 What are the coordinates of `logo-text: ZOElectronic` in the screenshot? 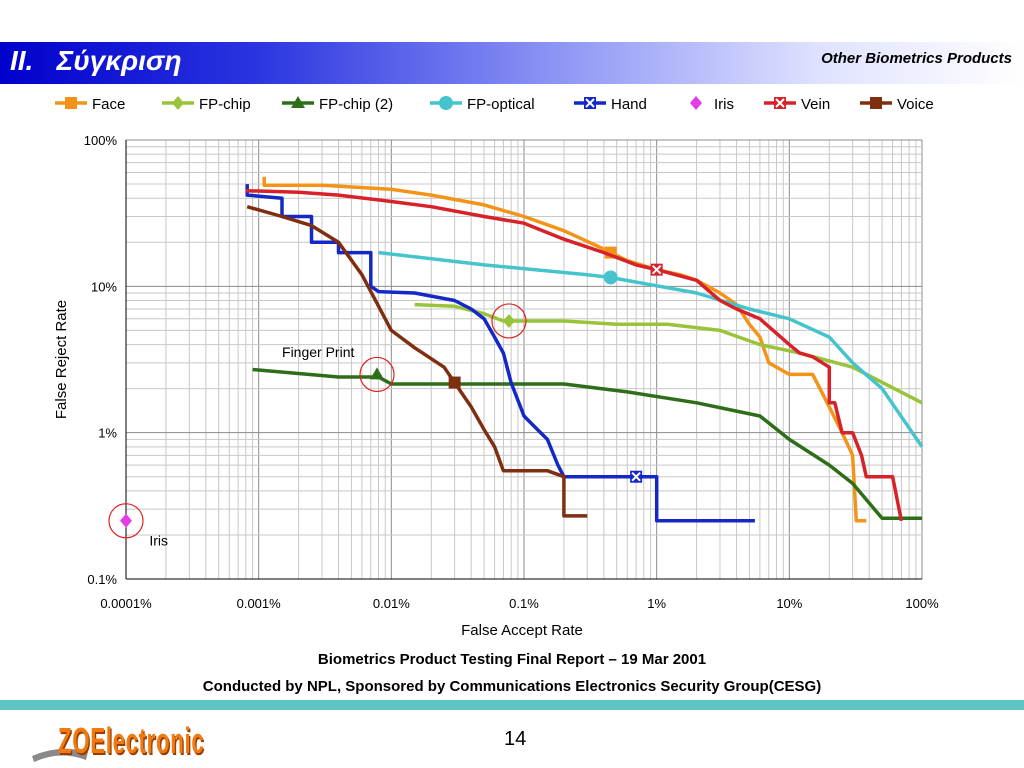 It's located at (131, 740).